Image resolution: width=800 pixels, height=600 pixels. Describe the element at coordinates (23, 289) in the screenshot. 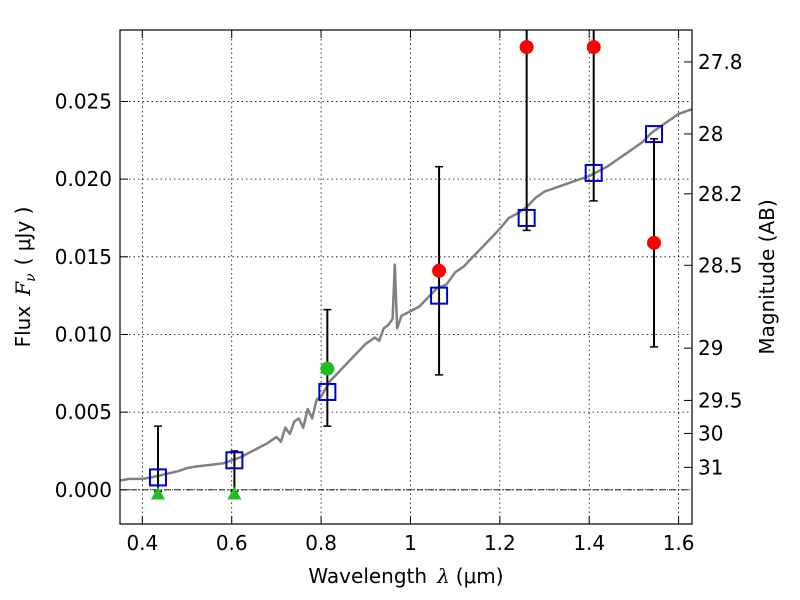

I see `y-axis-label-symbol: F` at that location.